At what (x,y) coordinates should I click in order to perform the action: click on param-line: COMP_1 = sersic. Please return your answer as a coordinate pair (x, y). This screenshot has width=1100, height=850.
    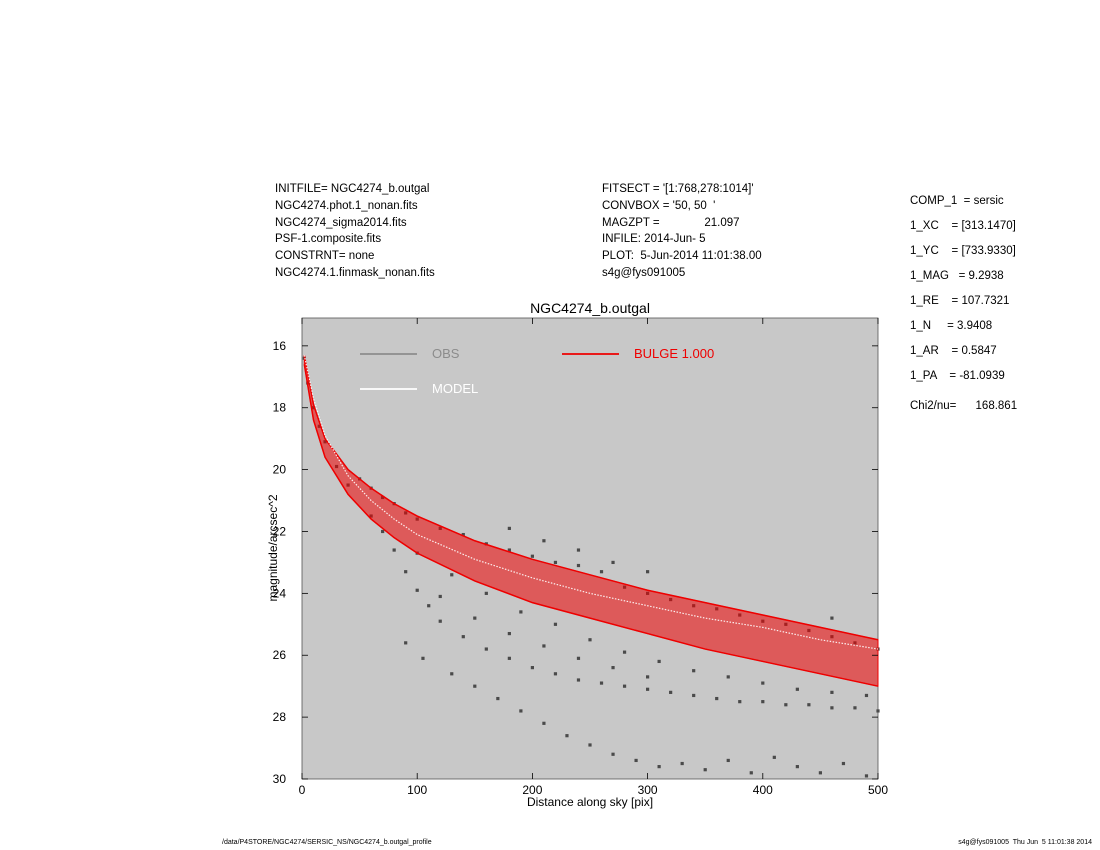
    Looking at the image, I should click on (957, 201).